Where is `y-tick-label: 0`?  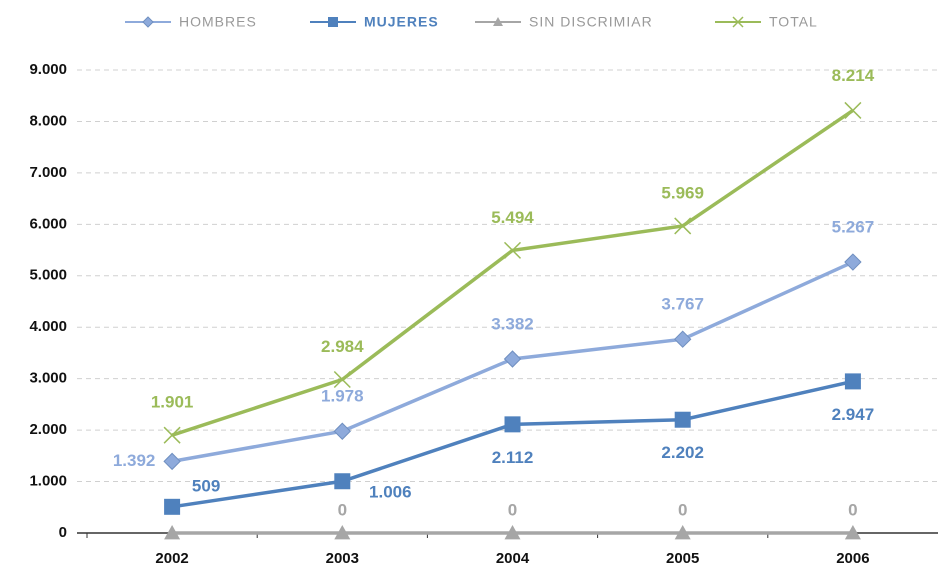
y-tick-label: 0 is located at coordinates (63, 532).